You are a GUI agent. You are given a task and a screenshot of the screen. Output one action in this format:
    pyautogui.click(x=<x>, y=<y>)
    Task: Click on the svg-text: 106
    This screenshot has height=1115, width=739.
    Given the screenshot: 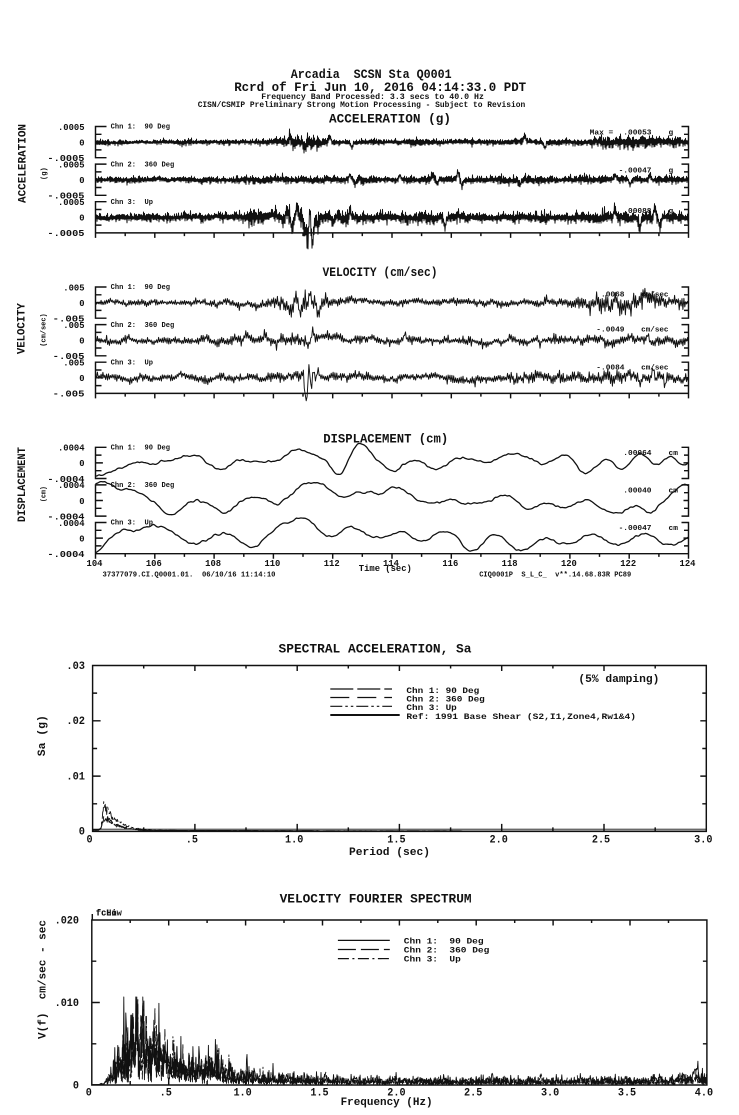 What is the action you would take?
    pyautogui.click(x=154, y=563)
    